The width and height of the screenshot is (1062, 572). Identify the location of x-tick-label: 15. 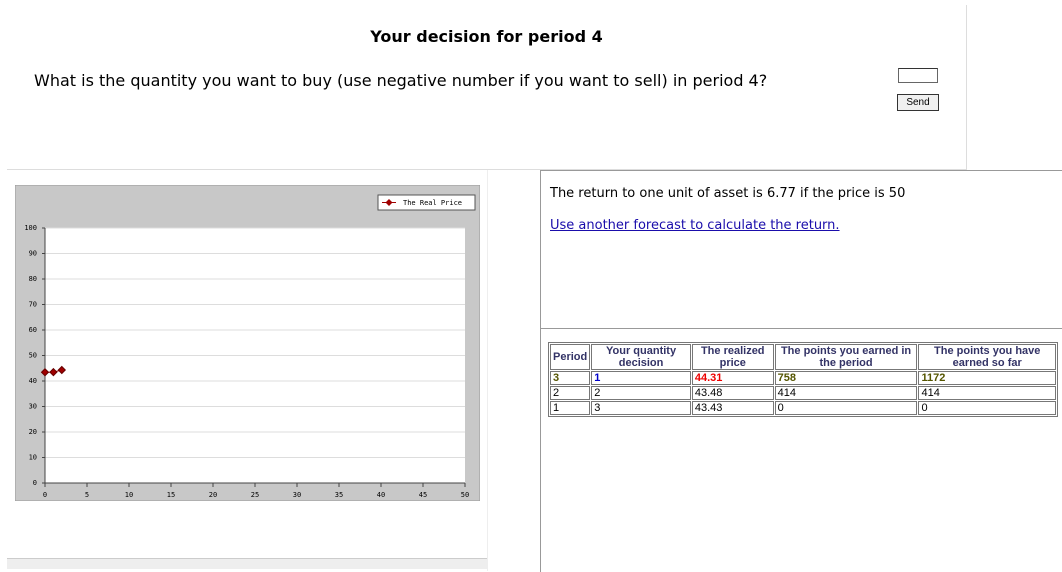
(171, 495).